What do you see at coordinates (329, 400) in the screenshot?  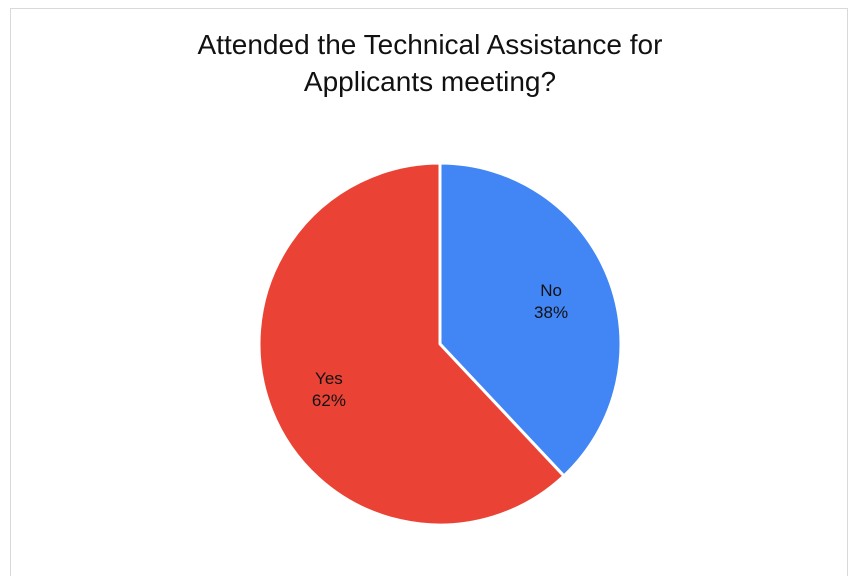 I see `slice-value-yes: 62%` at bounding box center [329, 400].